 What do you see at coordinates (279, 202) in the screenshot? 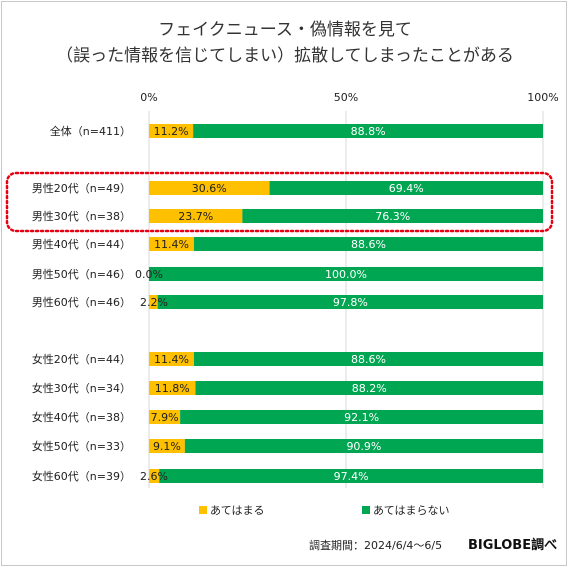
I see `highlight-box` at bounding box center [279, 202].